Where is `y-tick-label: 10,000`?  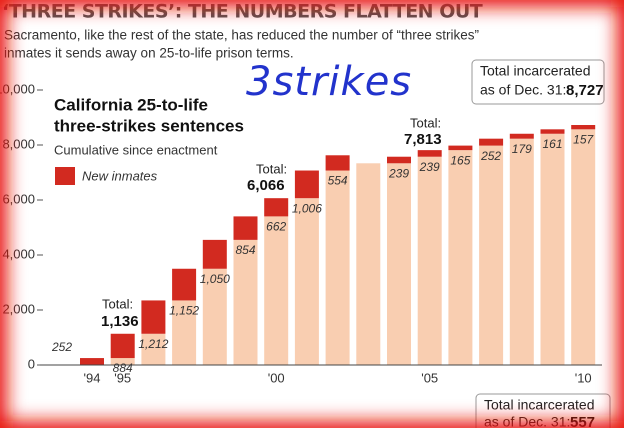
y-tick-label: 10,000 is located at coordinates (17, 88).